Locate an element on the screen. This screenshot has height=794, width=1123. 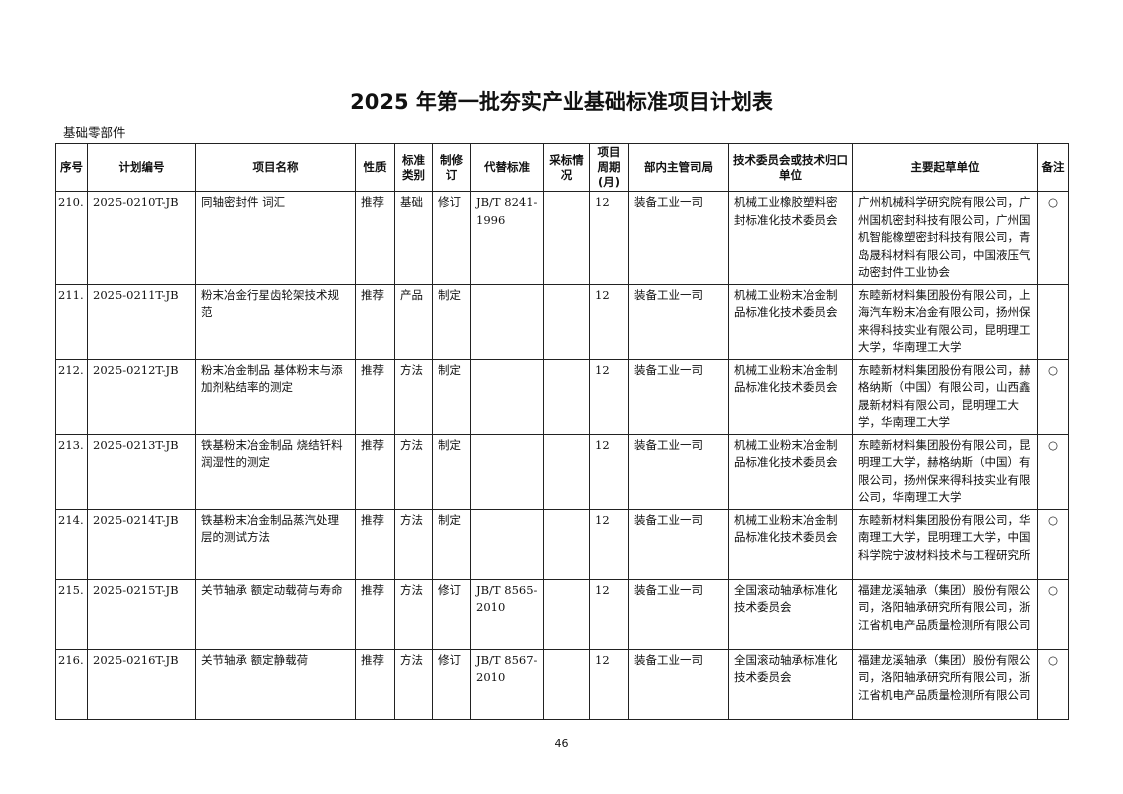
cell-no: 215. is located at coordinates (71, 614).